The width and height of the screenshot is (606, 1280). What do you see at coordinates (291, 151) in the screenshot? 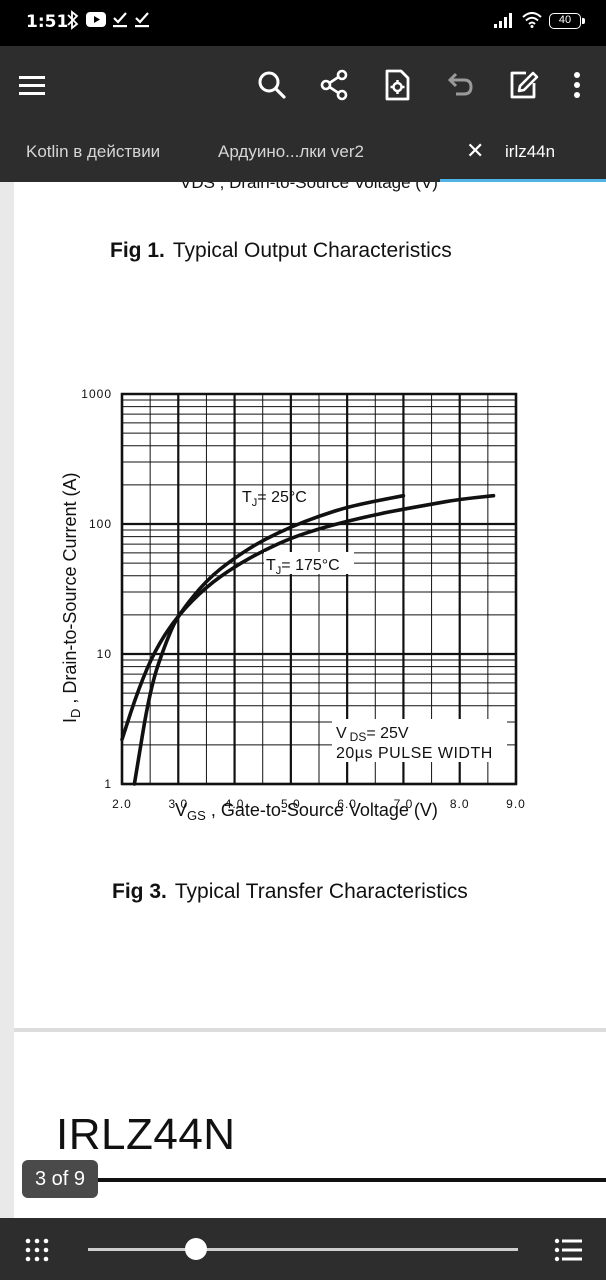
I see `tab-arduino: Ардуино...лки ver2` at bounding box center [291, 151].